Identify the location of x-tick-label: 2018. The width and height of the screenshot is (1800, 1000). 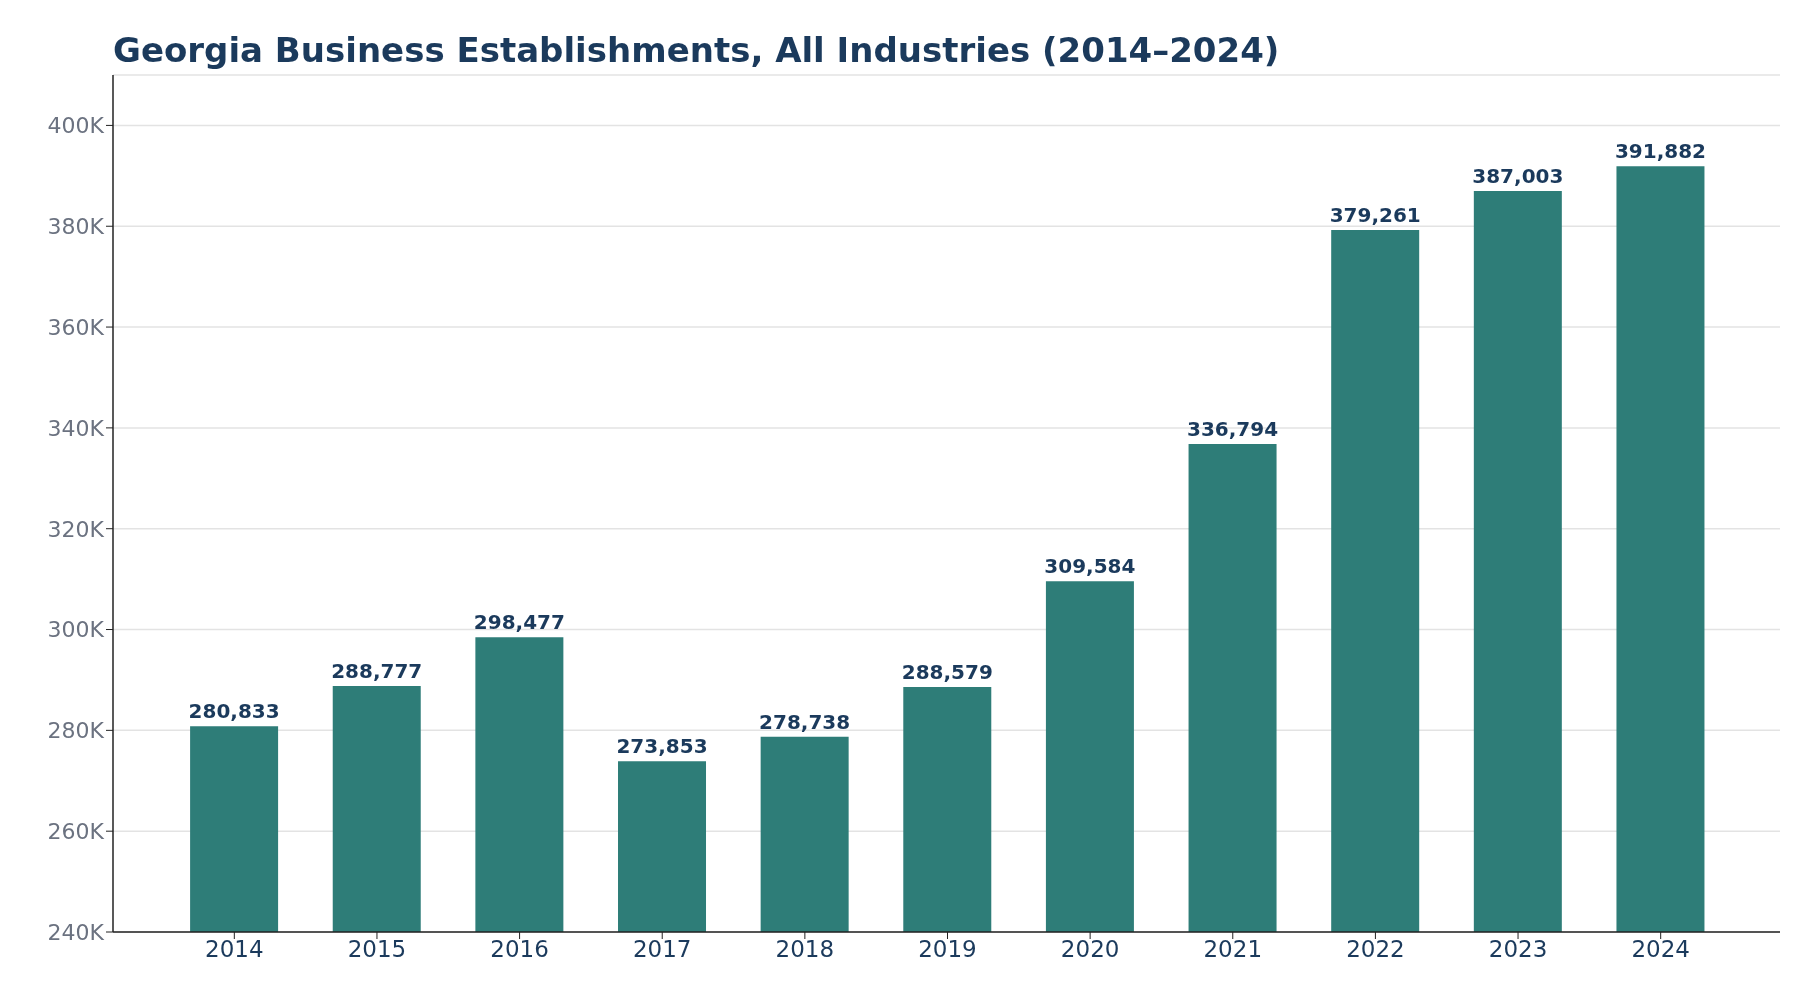
(805, 949).